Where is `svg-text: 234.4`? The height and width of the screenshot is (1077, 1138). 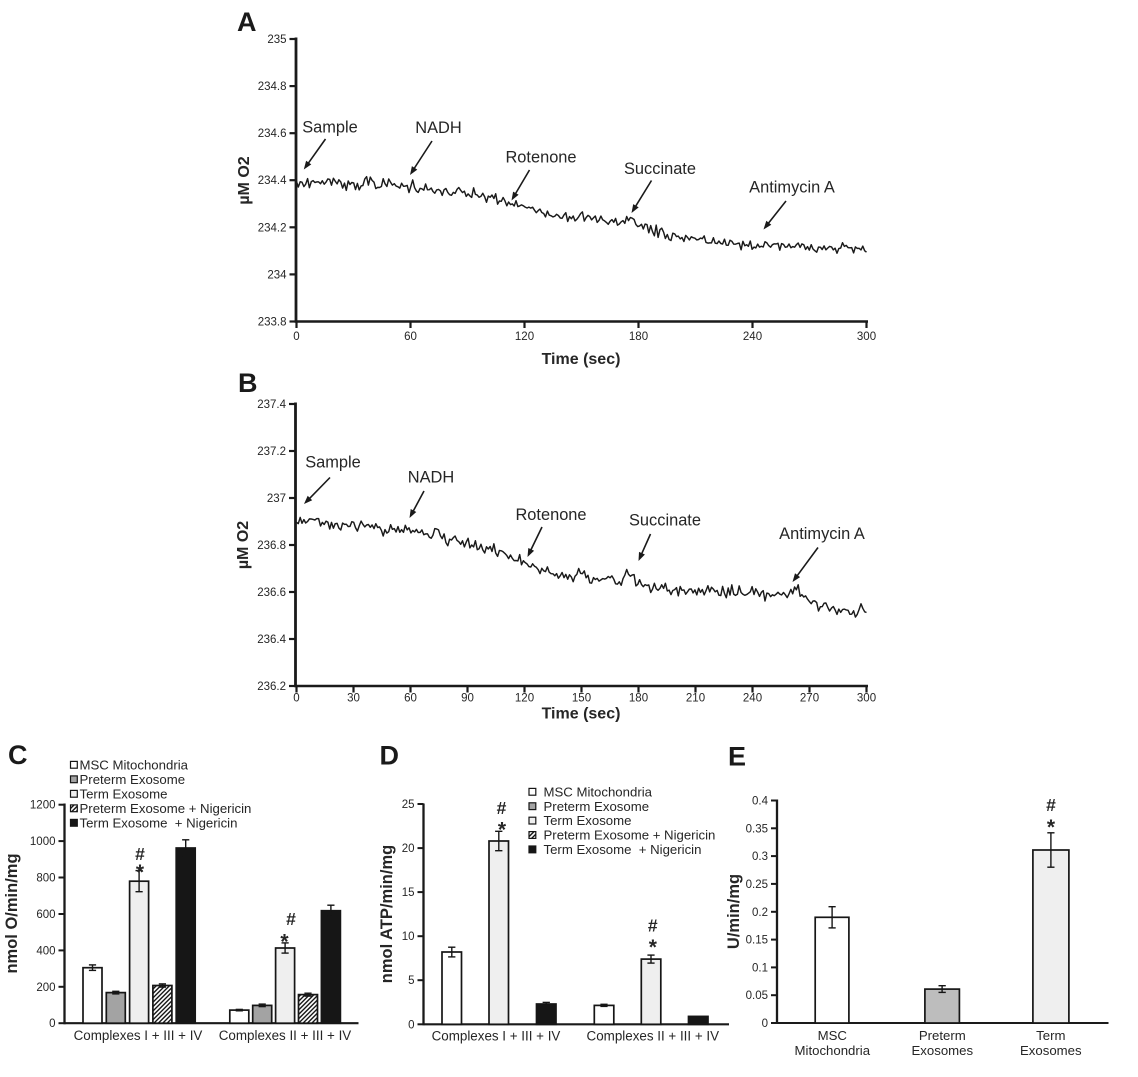
svg-text: 234.4 is located at coordinates (272, 181).